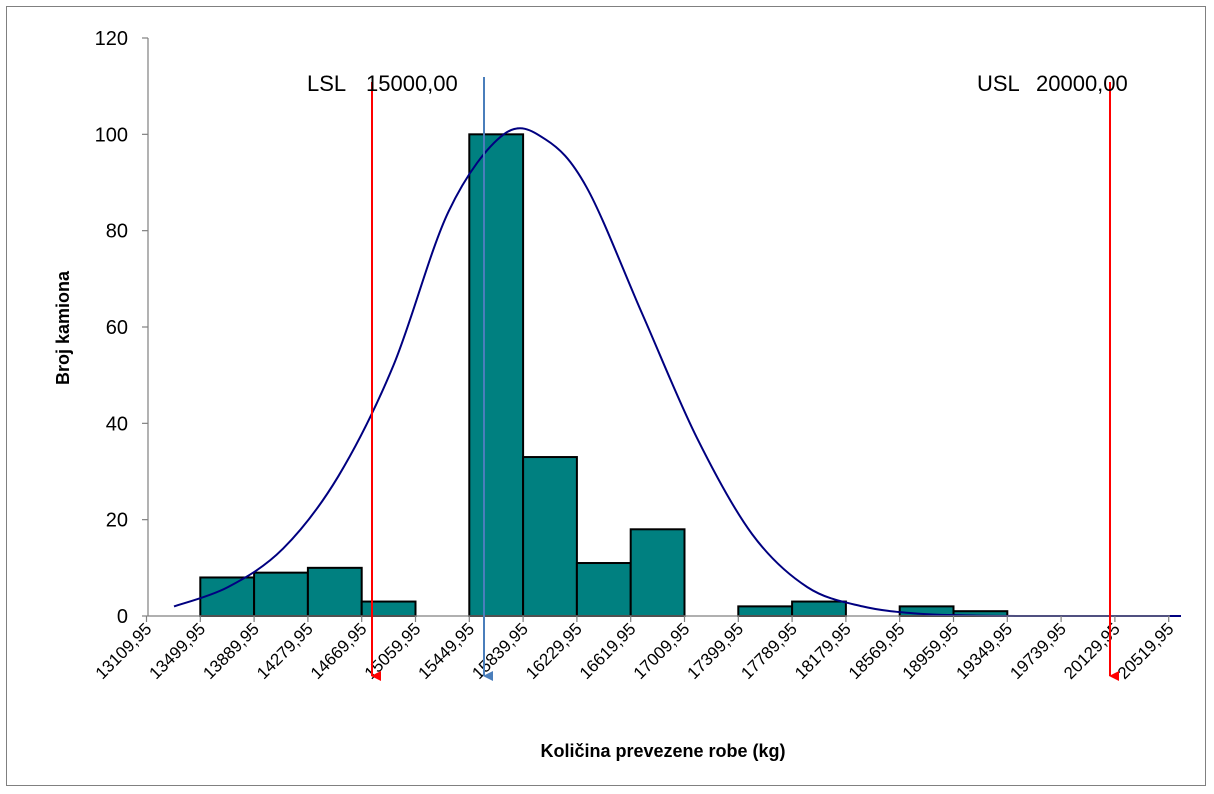  I want to click on x-tick-label: 18959,95, so click(931, 651).